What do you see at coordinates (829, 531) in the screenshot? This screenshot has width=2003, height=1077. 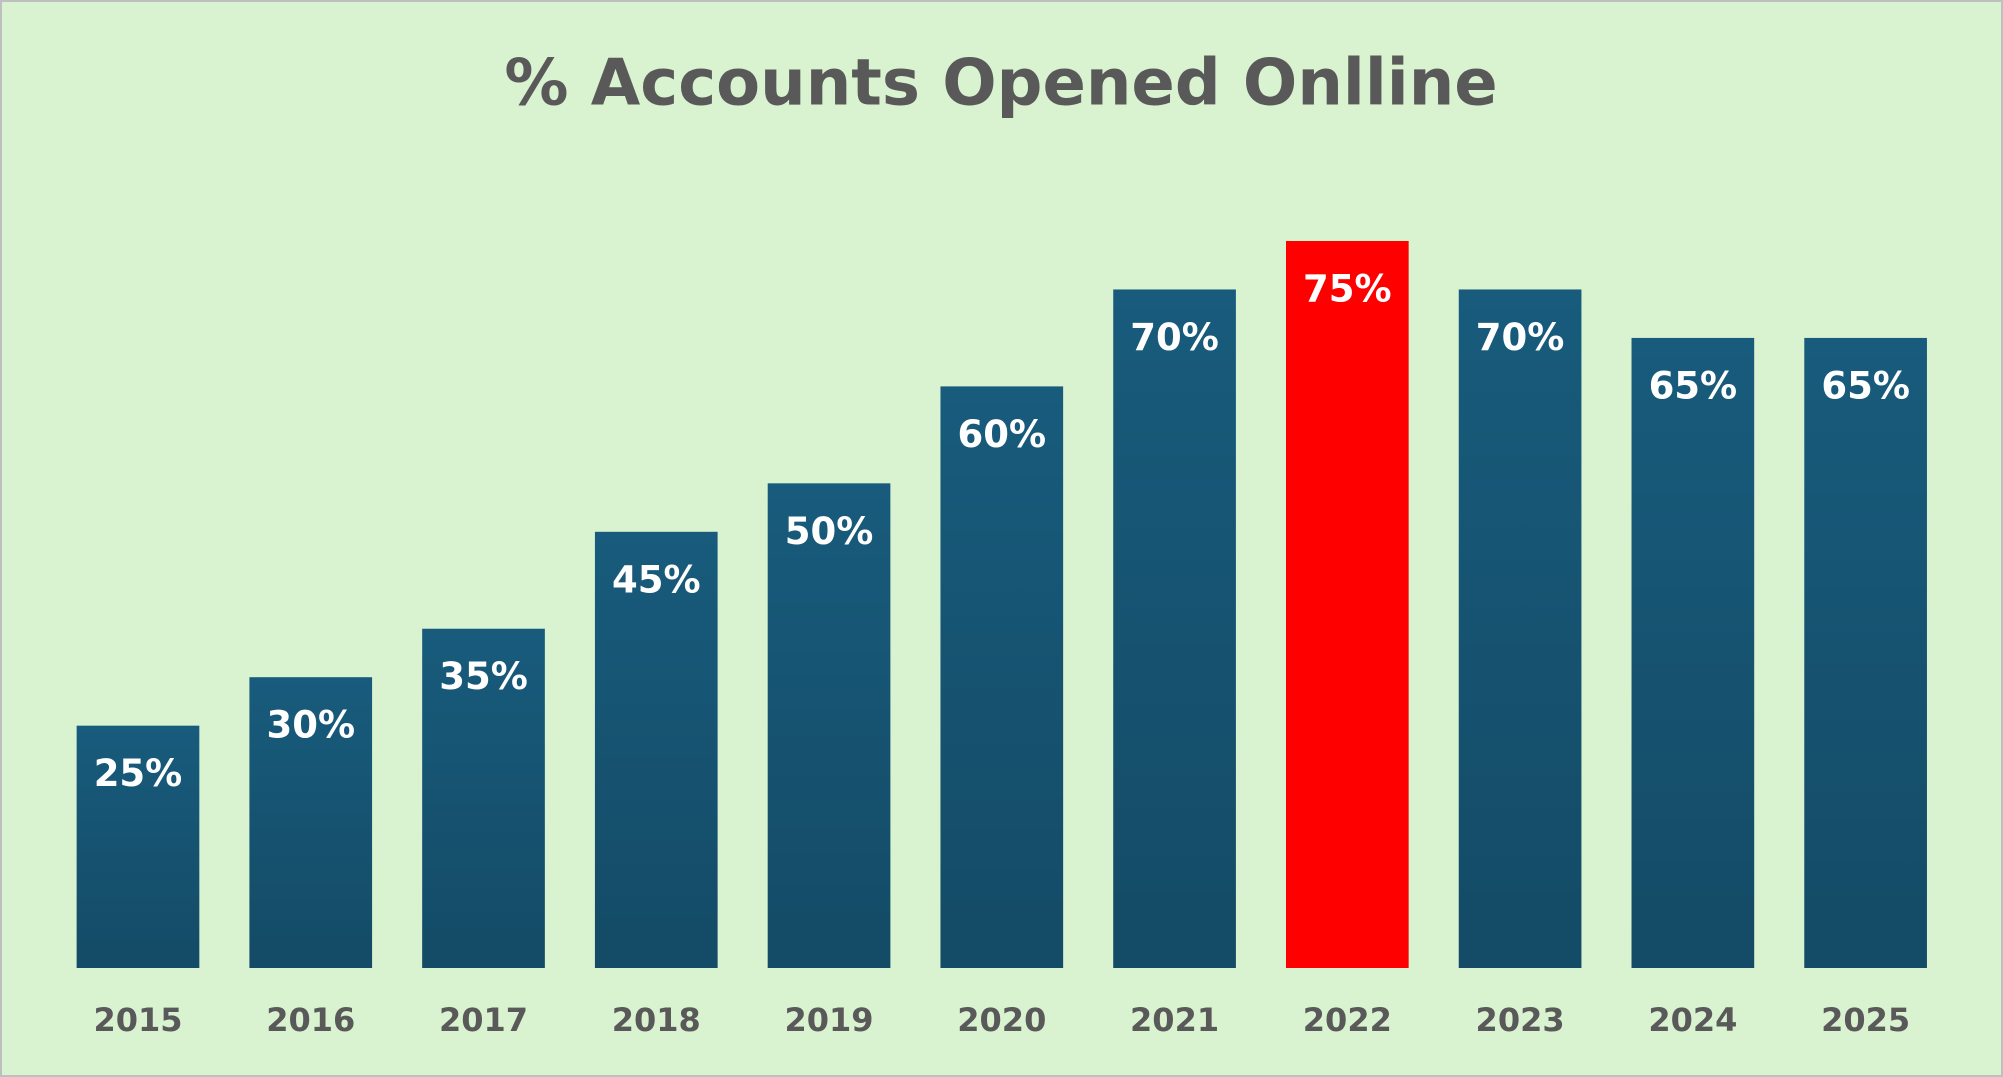 I see `data-label: 50%` at bounding box center [829, 531].